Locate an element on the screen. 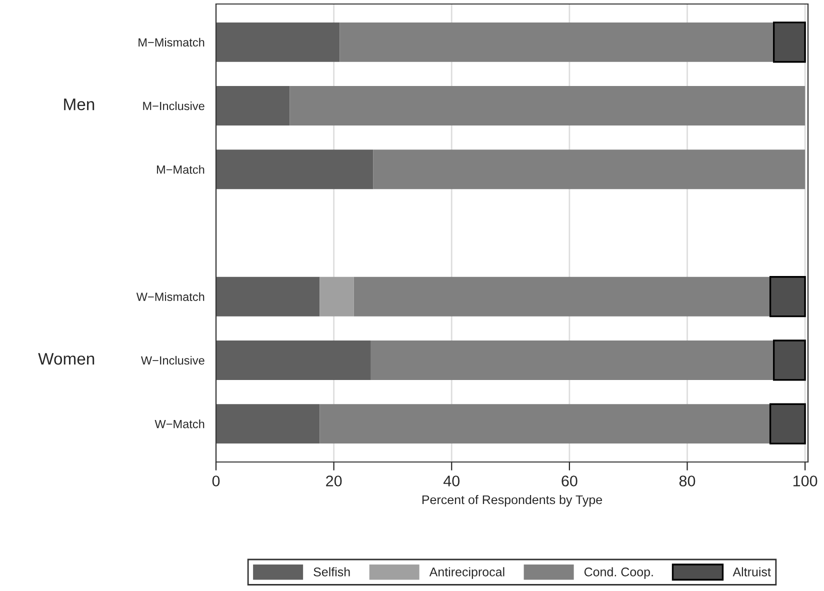  legend-label: Antireciprocal is located at coordinates (466, 573).